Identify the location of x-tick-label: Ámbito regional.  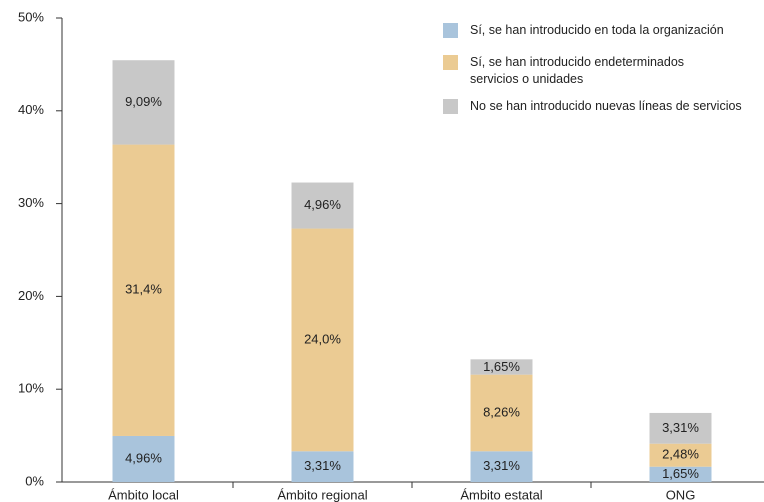
(322, 494).